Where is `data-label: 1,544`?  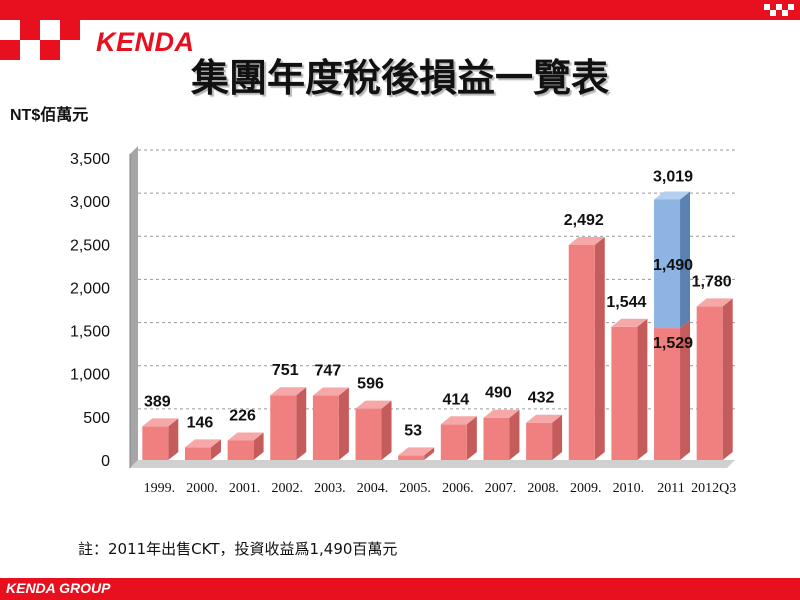
data-label: 1,544 is located at coordinates (626, 302).